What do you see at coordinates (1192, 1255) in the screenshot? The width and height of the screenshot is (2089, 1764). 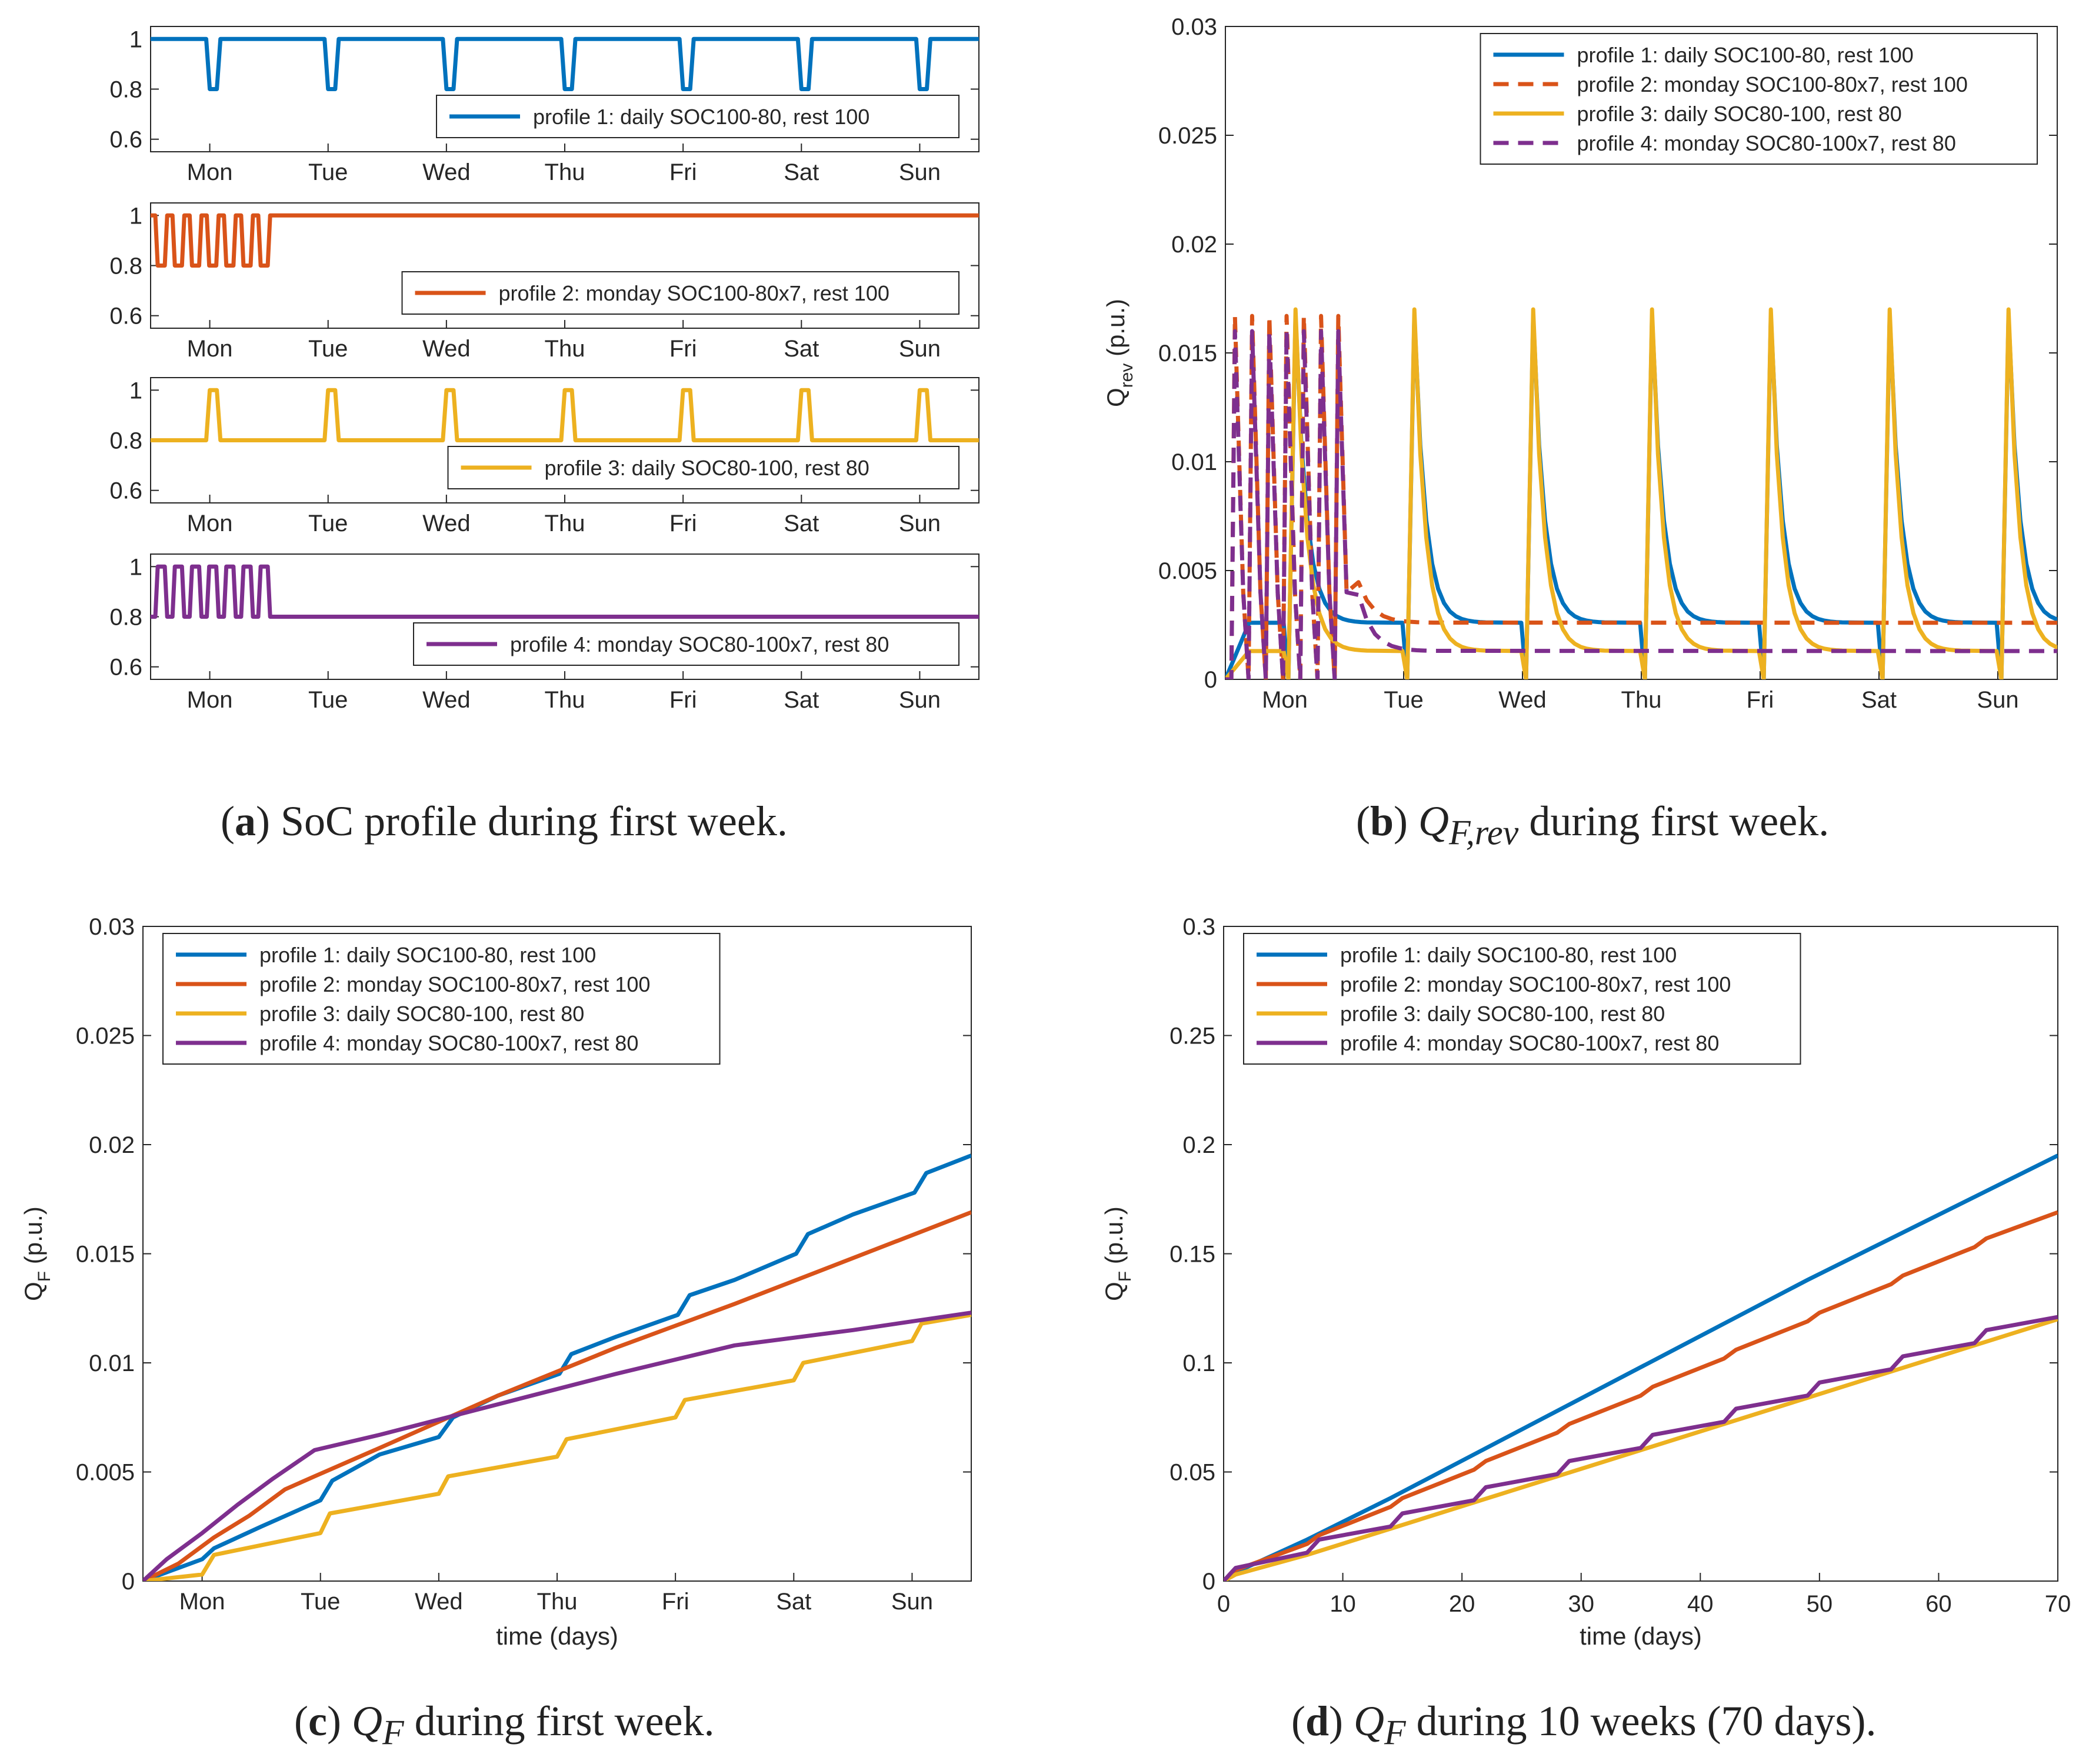 I see `y-tick-label: 0.15` at bounding box center [1192, 1255].